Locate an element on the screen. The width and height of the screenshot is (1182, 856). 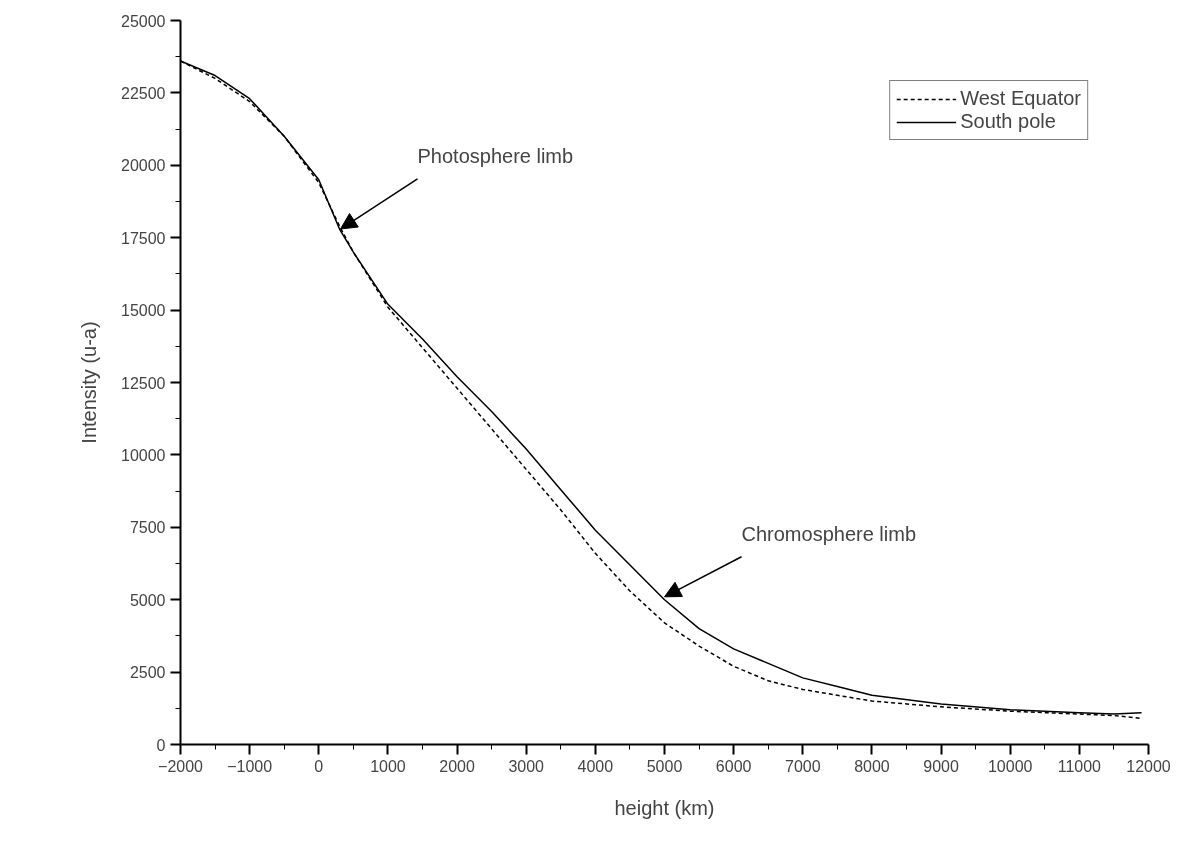
legend-label: South pole is located at coordinates (1008, 121).